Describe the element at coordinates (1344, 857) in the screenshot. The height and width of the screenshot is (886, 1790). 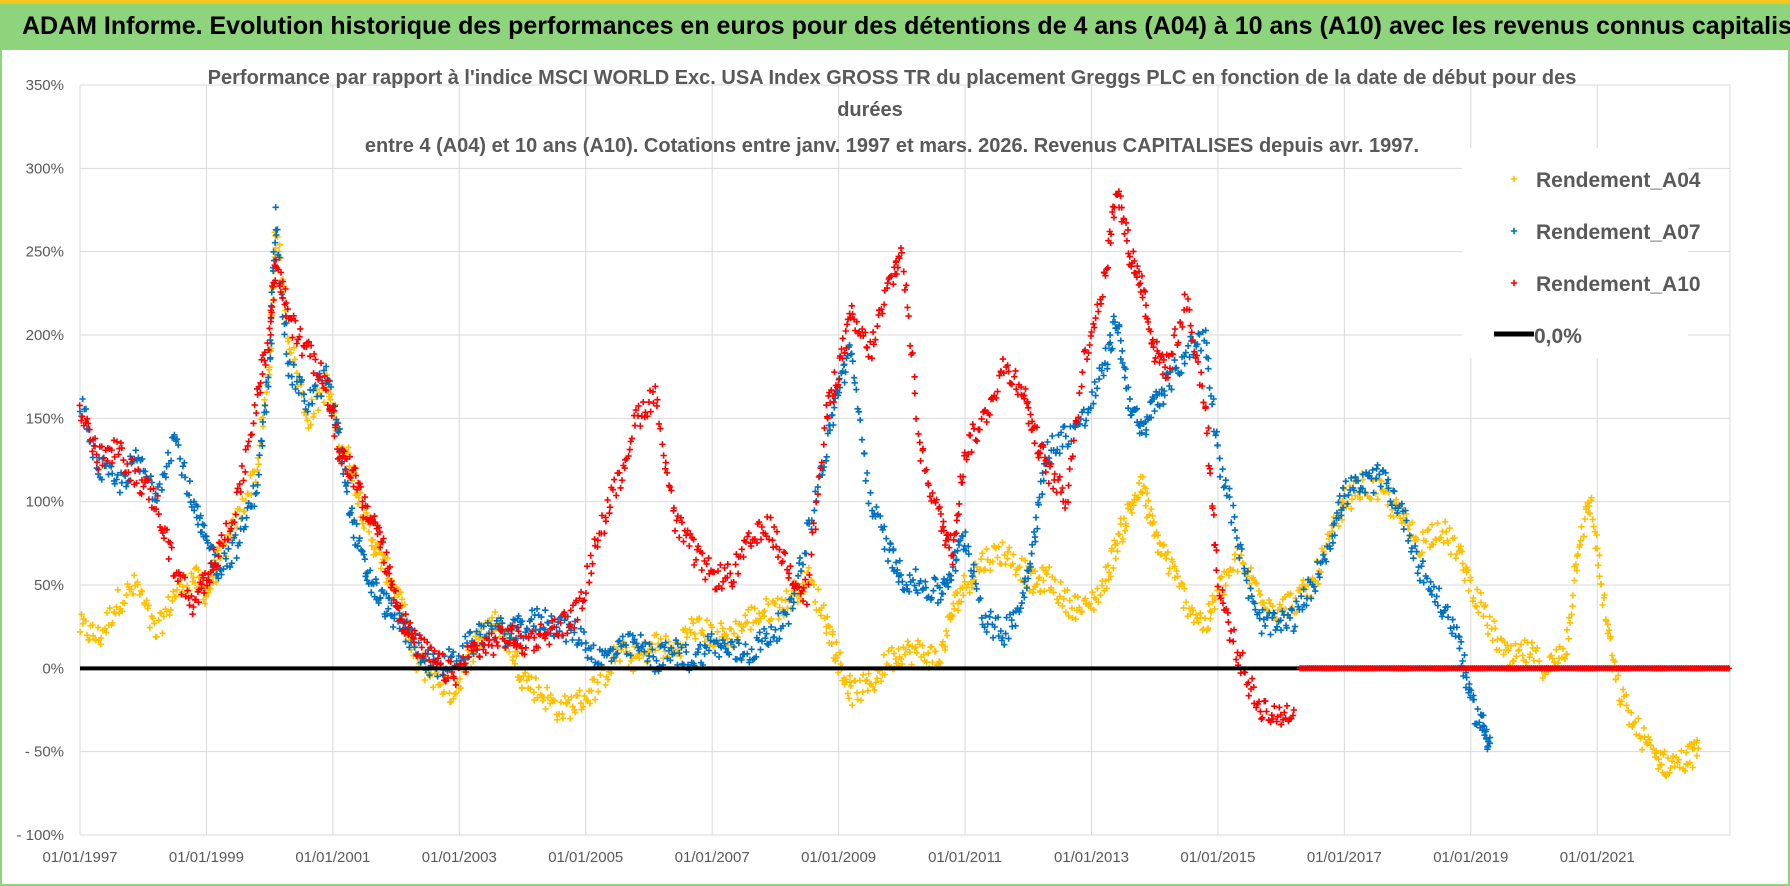
I see `x-tick-label: 01/01/2017` at that location.